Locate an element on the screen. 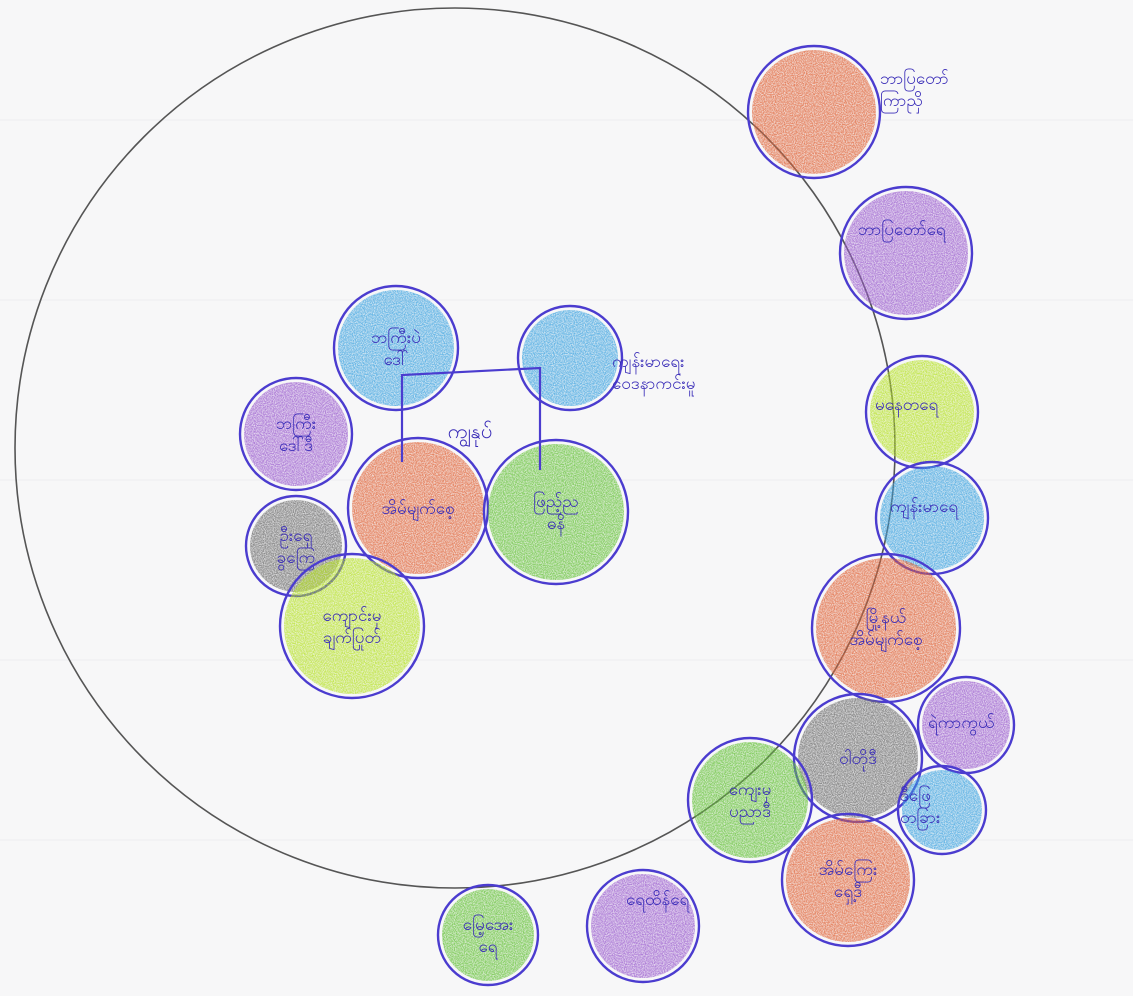  side-label-n7: ကျန်းမာရေးဝေဒနာကင်းမူ is located at coordinates (654, 374).